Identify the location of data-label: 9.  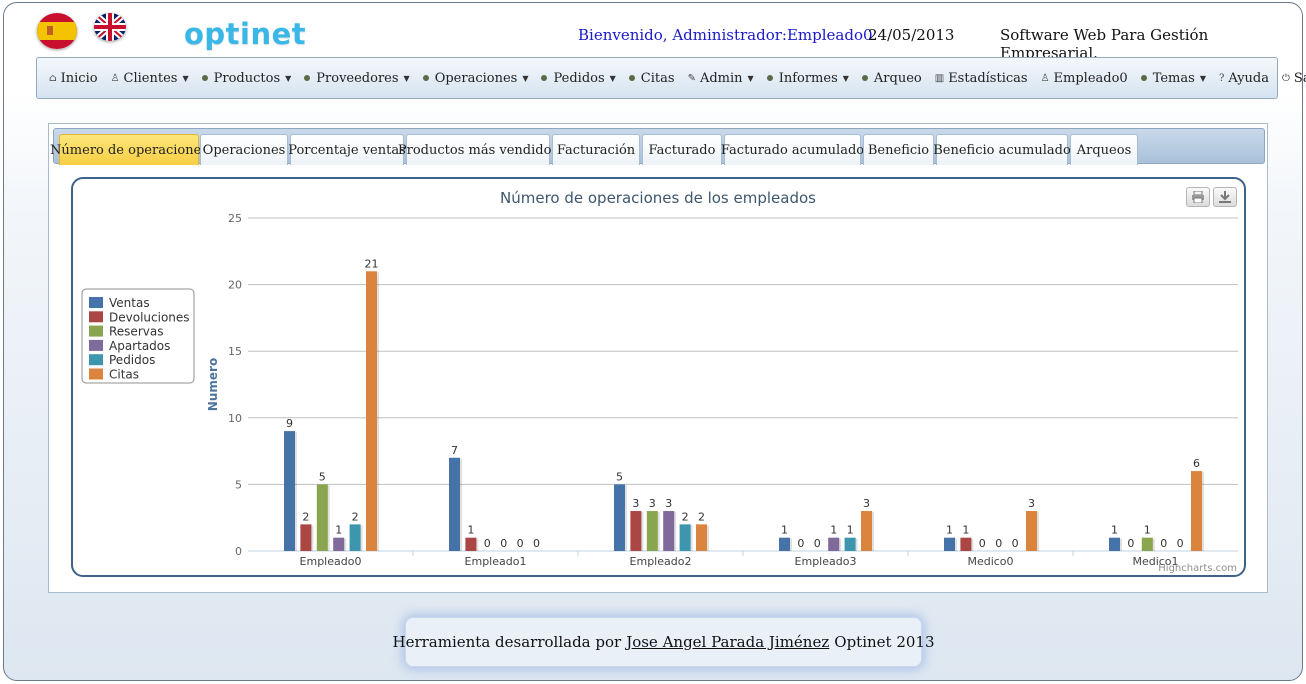
(289, 423).